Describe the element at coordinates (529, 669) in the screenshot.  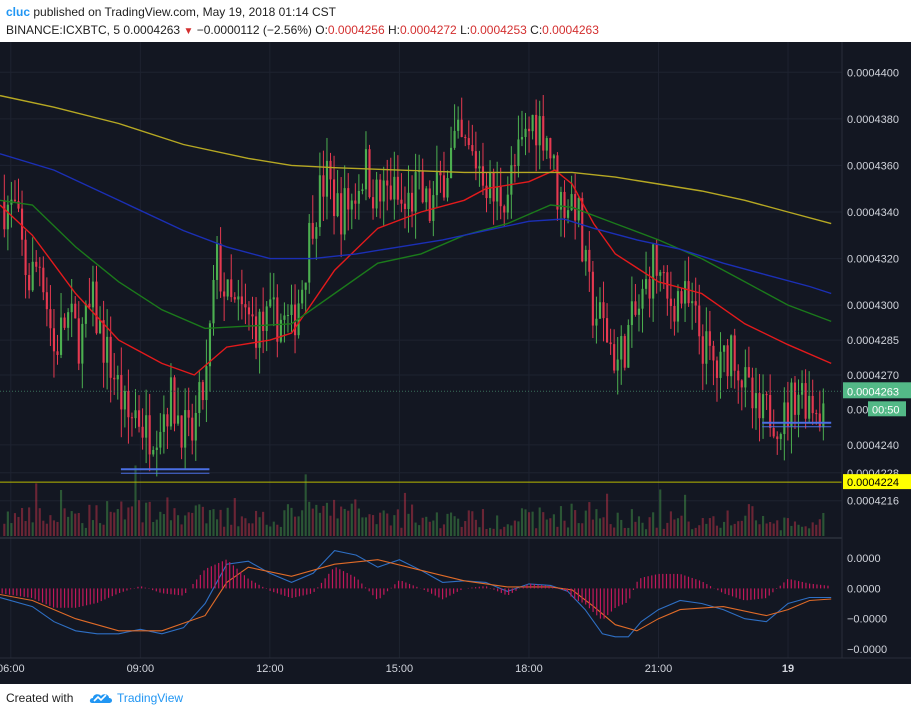
I see `time-tick-label: 18:00` at that location.